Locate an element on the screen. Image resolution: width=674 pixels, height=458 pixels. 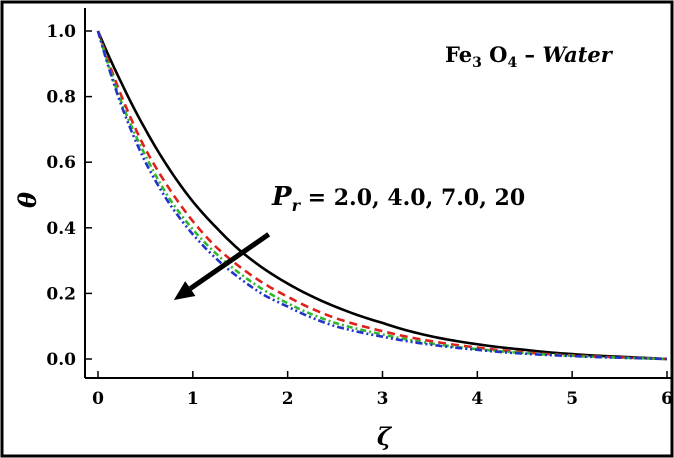
y-tick-label: 1.0 is located at coordinates (61, 32).